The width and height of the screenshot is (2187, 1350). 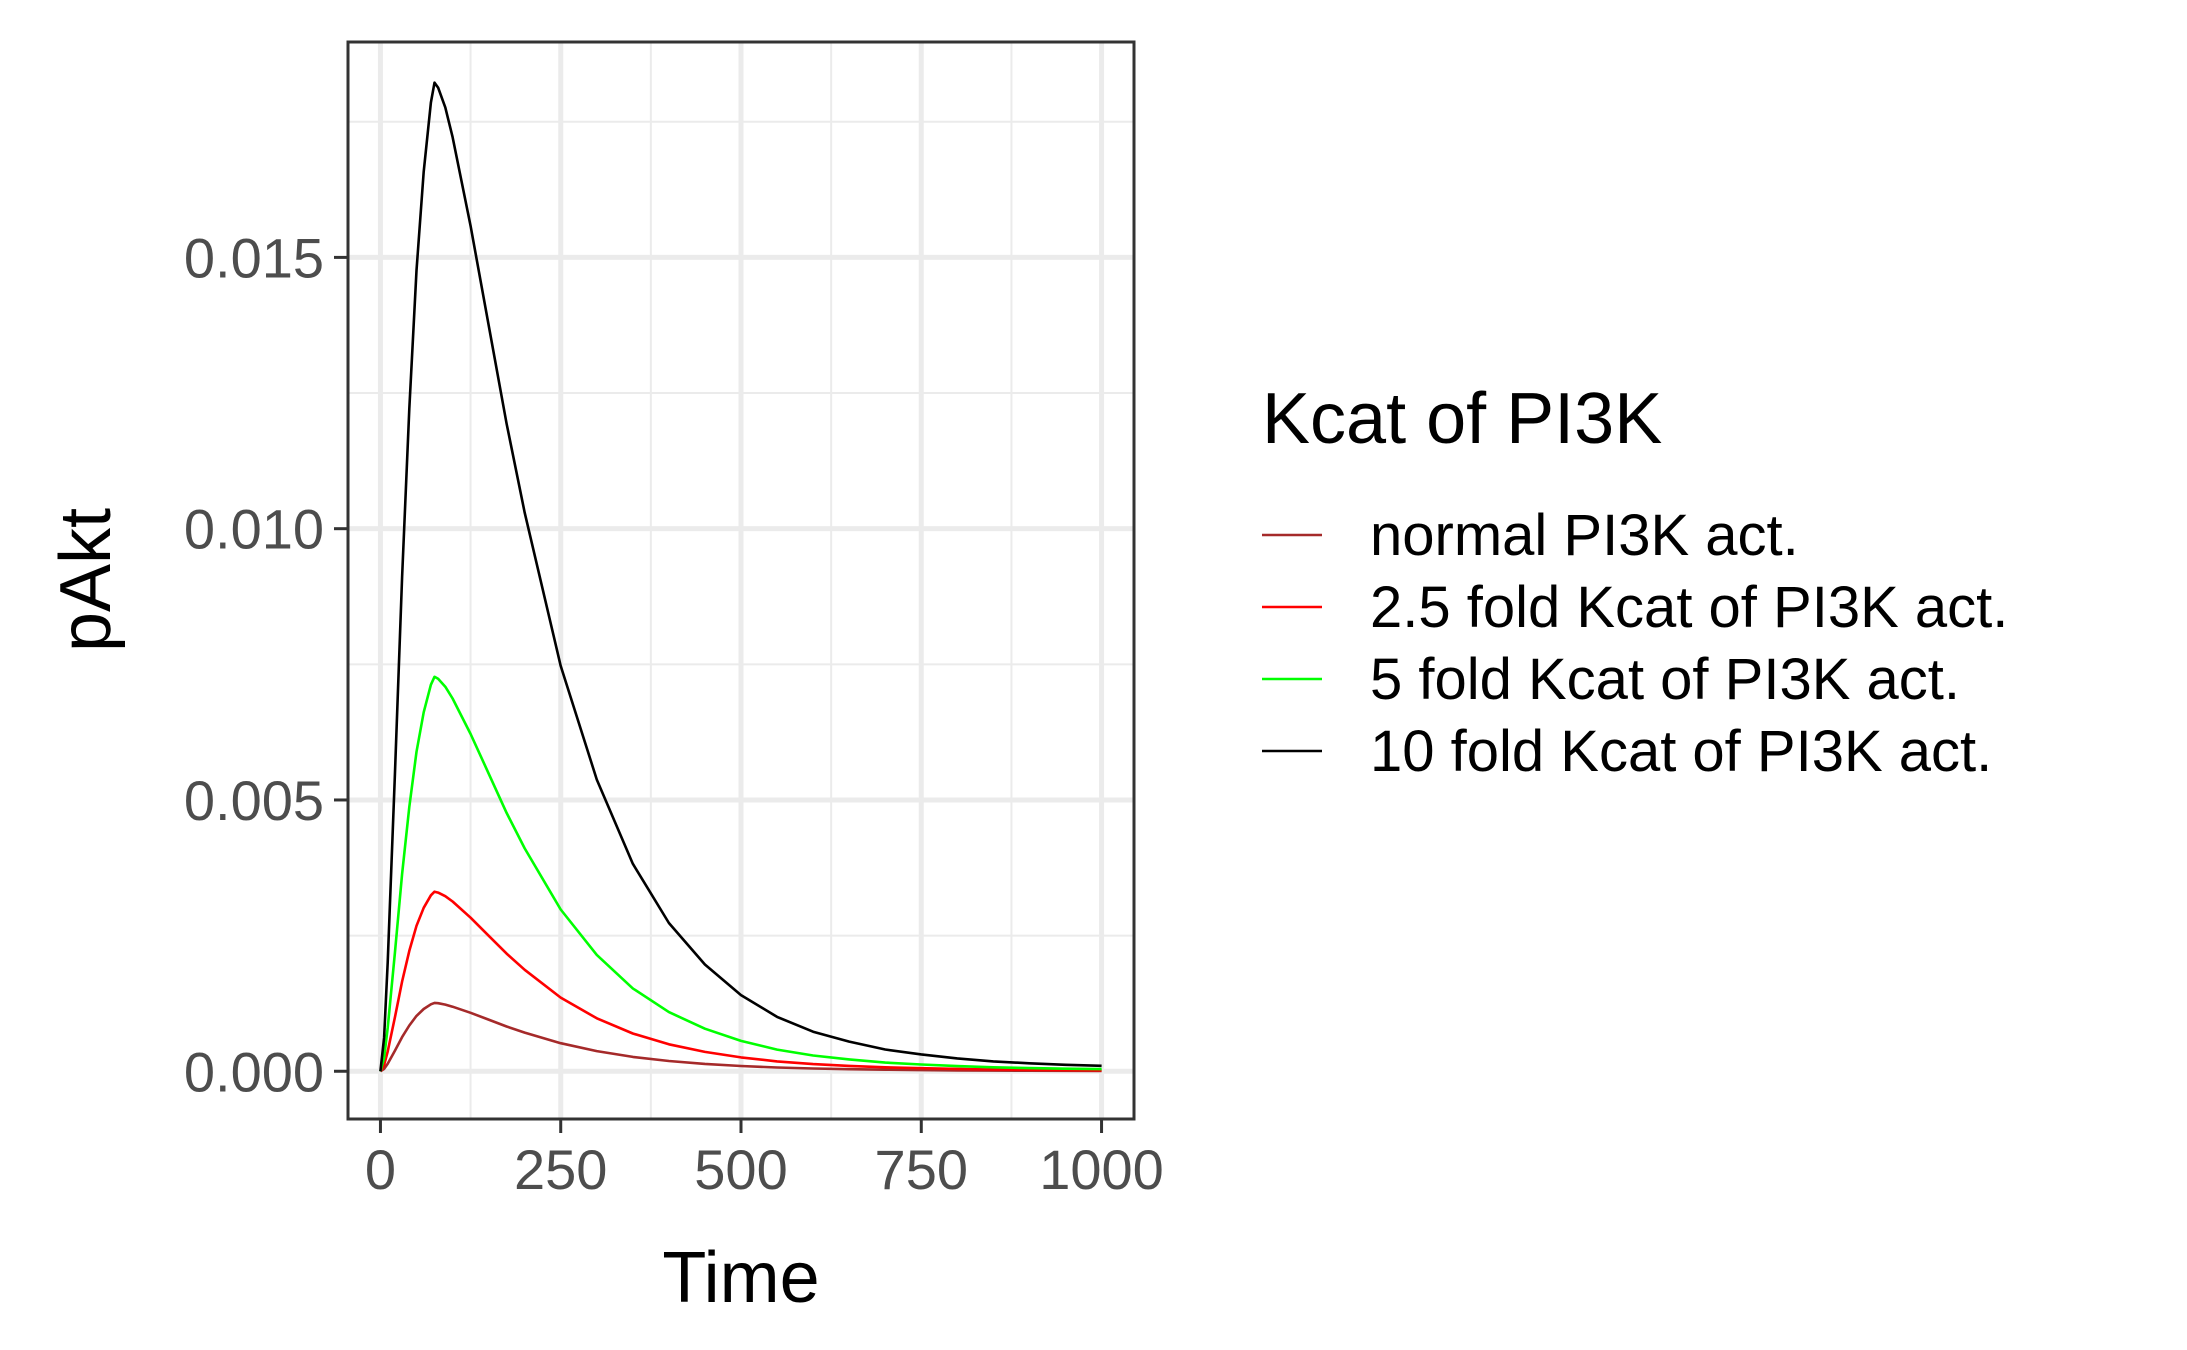 What do you see at coordinates (254, 800) in the screenshot?
I see `y-tick-label: 0.005` at bounding box center [254, 800].